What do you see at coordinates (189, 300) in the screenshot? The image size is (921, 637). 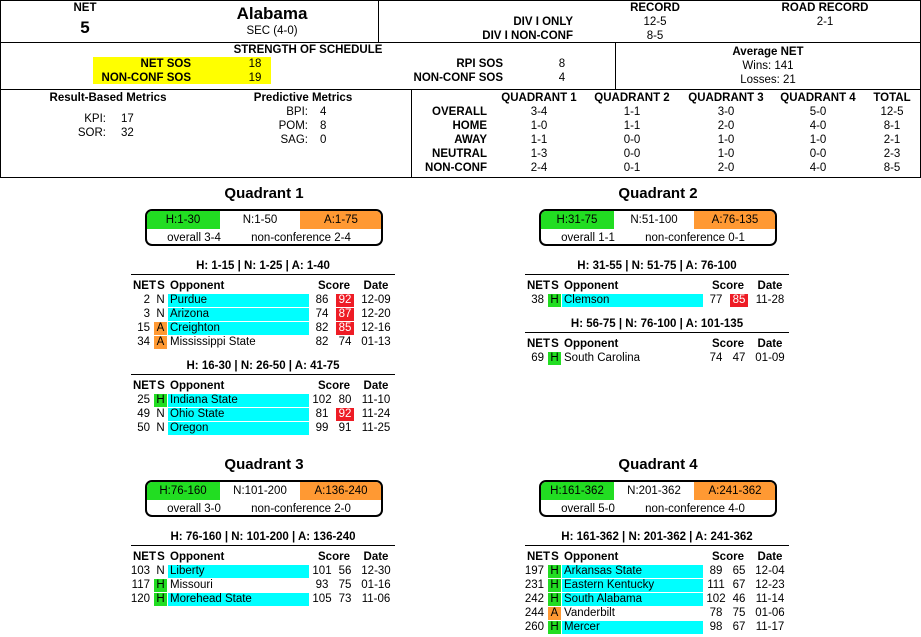 I see `game-opponent: Purdue` at bounding box center [189, 300].